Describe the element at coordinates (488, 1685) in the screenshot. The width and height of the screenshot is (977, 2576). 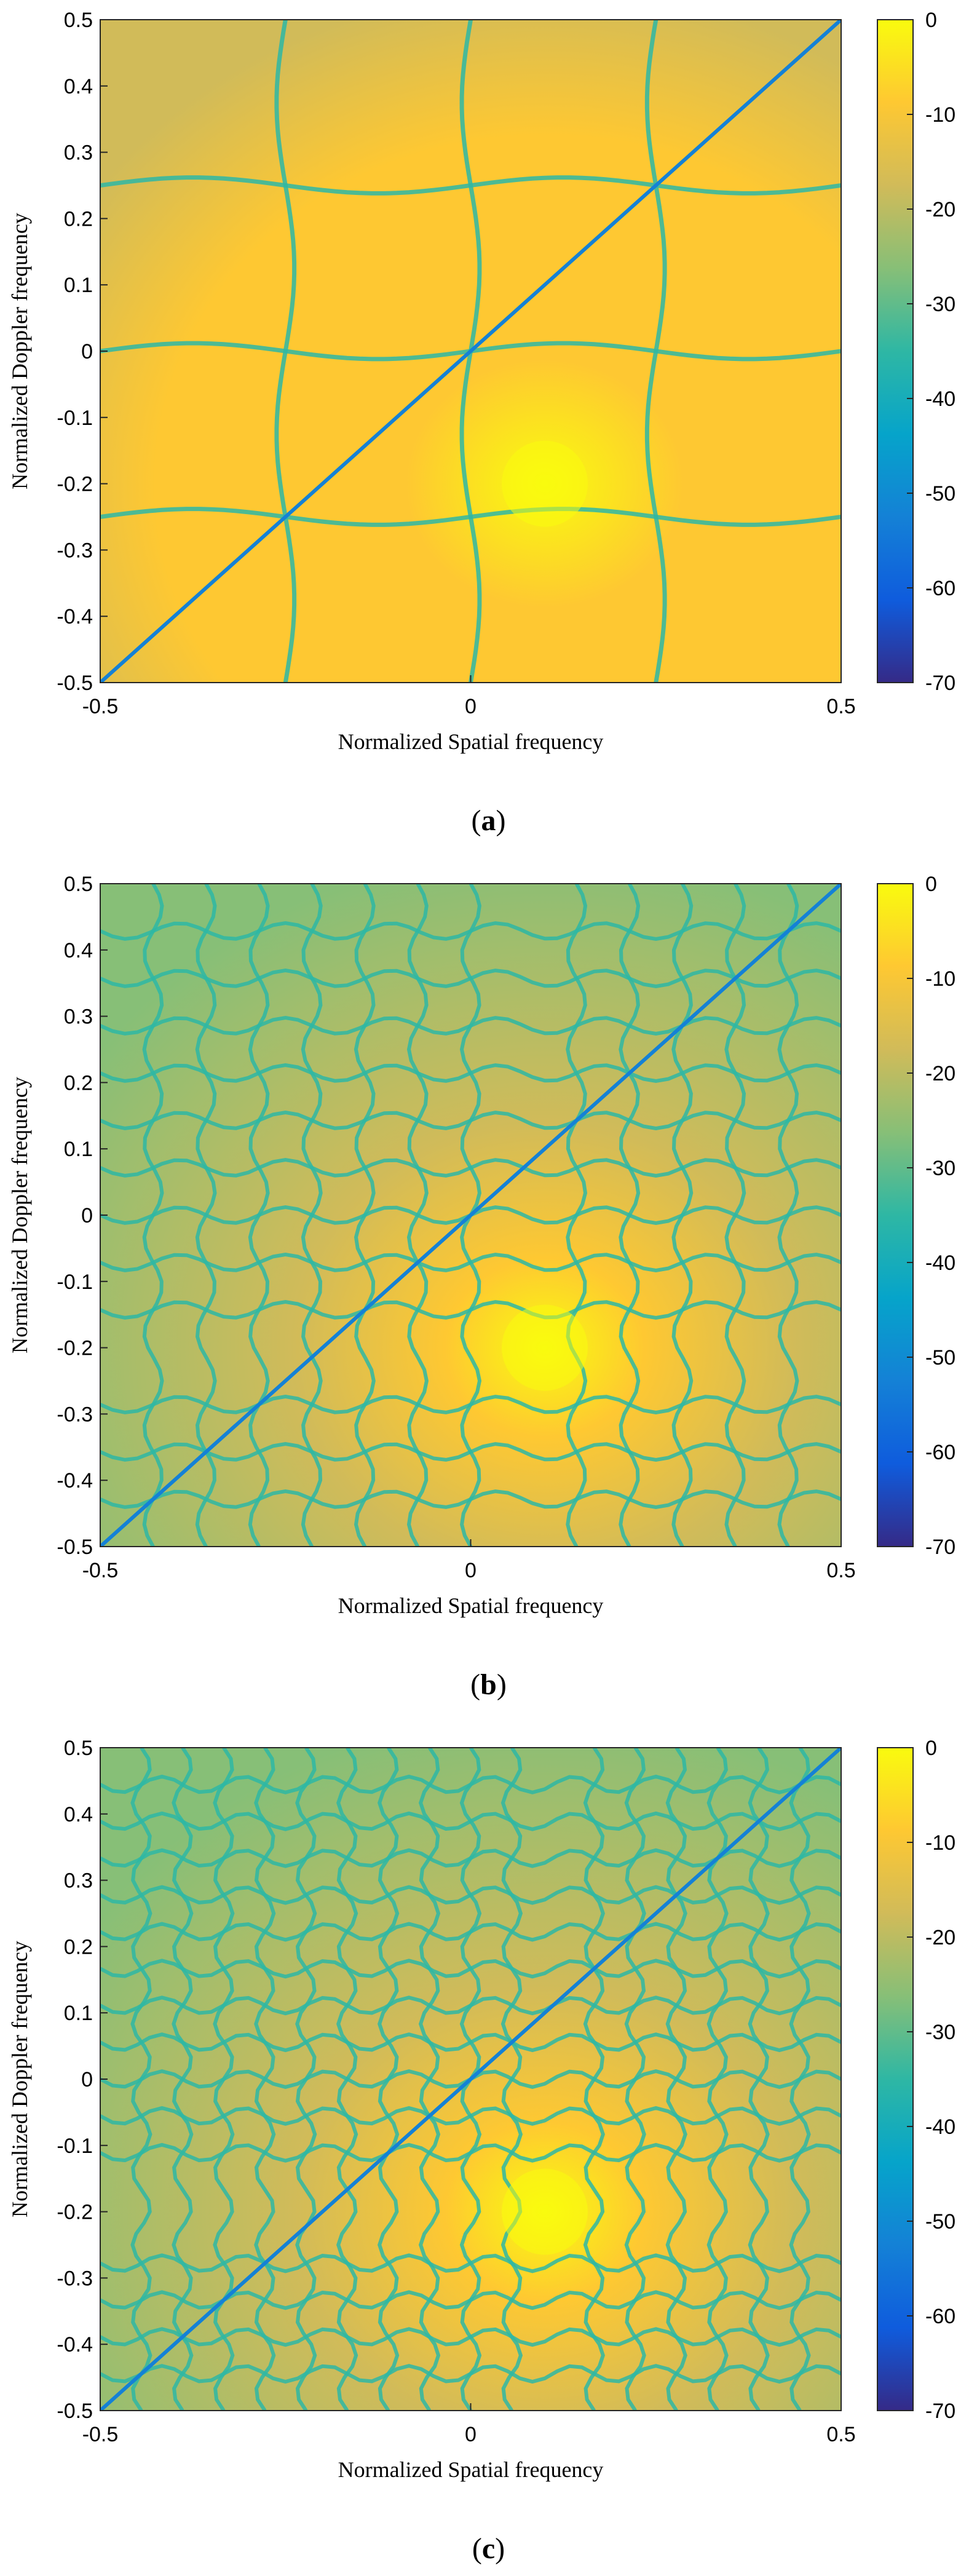
I see `panel-caption-b: (b)` at that location.